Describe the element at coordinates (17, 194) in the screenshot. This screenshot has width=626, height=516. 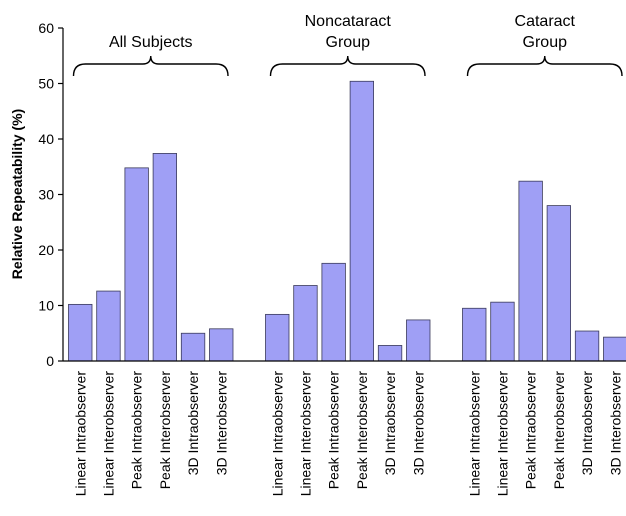
I see `y-axis-title: Relative Repeatability (%)` at that location.